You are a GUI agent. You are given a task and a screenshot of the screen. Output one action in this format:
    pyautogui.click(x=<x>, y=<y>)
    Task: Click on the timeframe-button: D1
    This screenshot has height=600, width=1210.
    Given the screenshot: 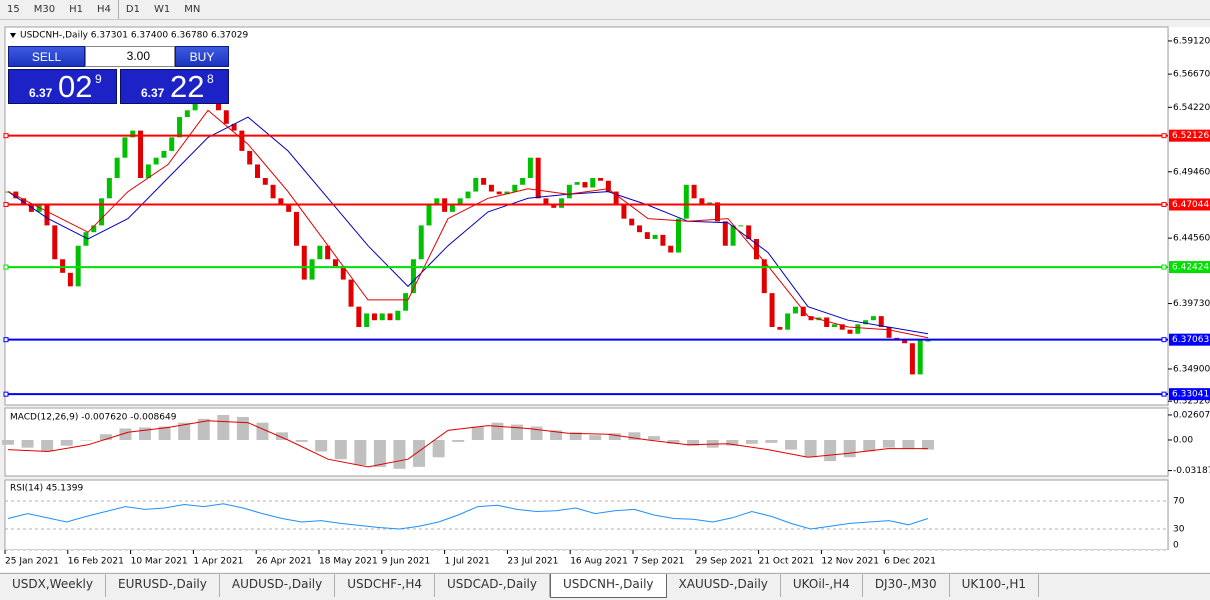 What is the action you would take?
    pyautogui.click(x=132, y=9)
    